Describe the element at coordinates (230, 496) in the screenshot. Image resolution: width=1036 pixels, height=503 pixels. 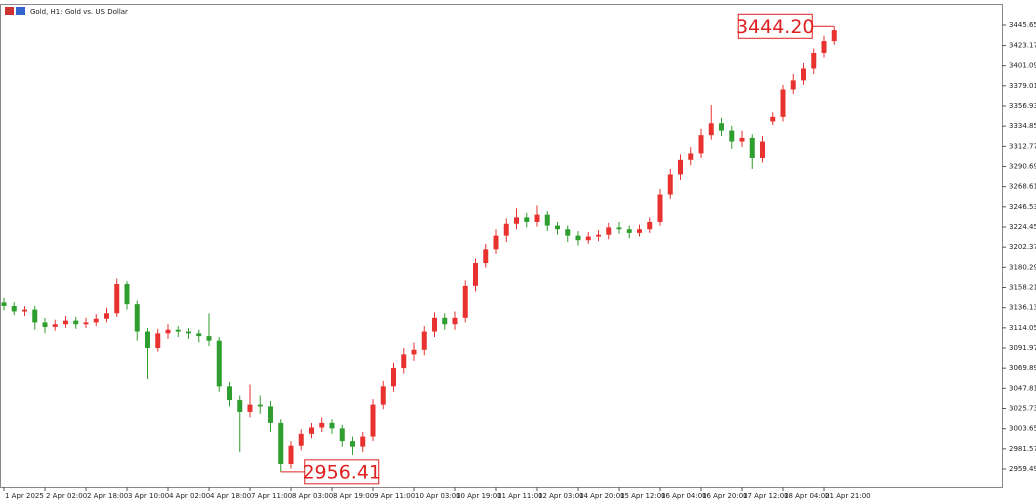
I see `x-tick-label: 4 Apr 18:00` at that location.